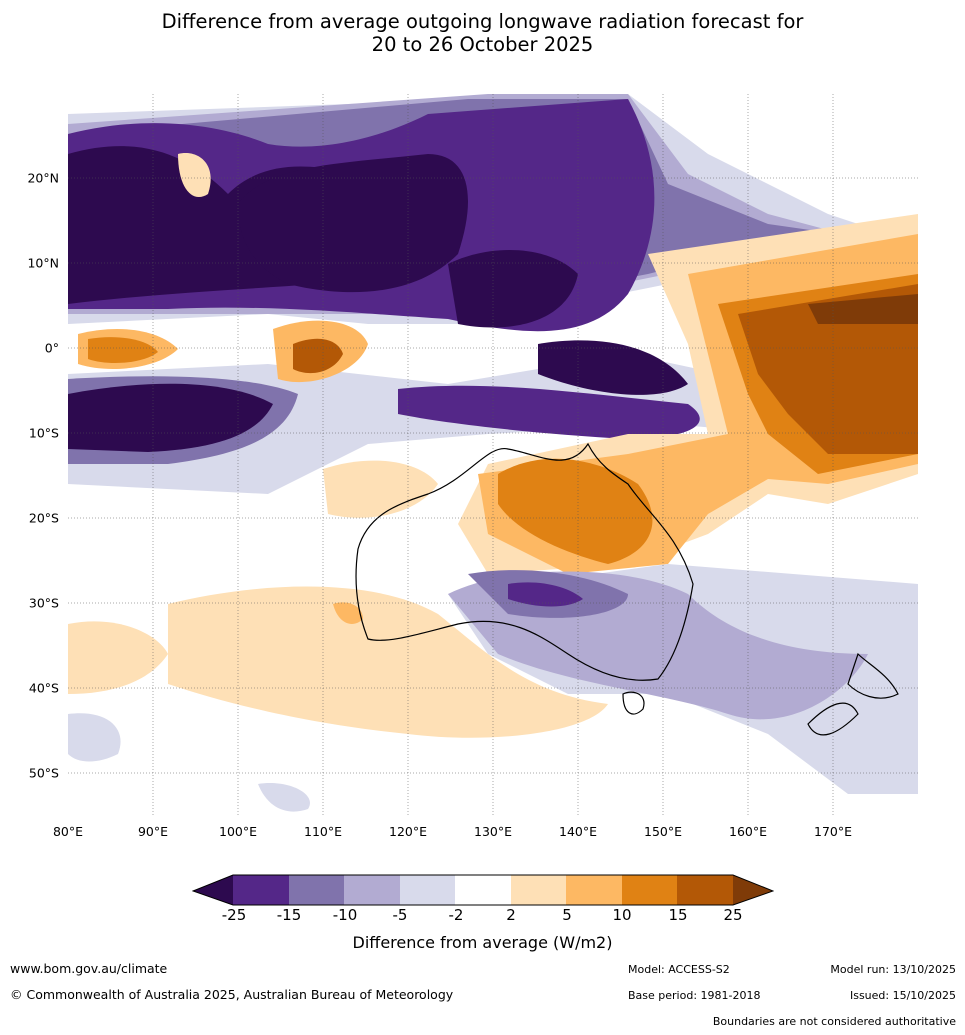  Describe the element at coordinates (733, 915) in the screenshot. I see `colorbar-tick: 25` at that location.